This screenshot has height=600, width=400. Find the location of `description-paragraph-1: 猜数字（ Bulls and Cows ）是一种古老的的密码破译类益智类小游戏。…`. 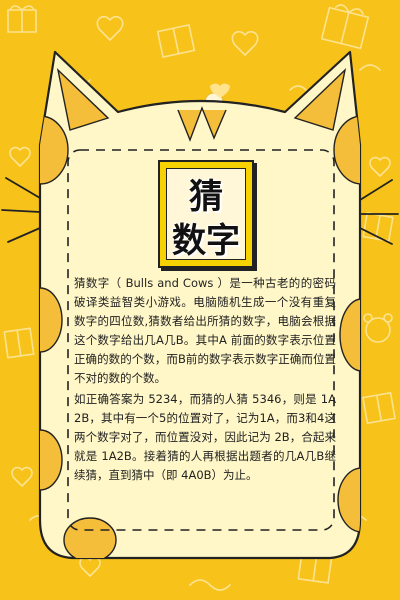

description-paragraph-1: 猜数字（ Bulls and Cows ）是一种古老的的密码破译类益智类小游戏。… is located at coordinates (205, 330).